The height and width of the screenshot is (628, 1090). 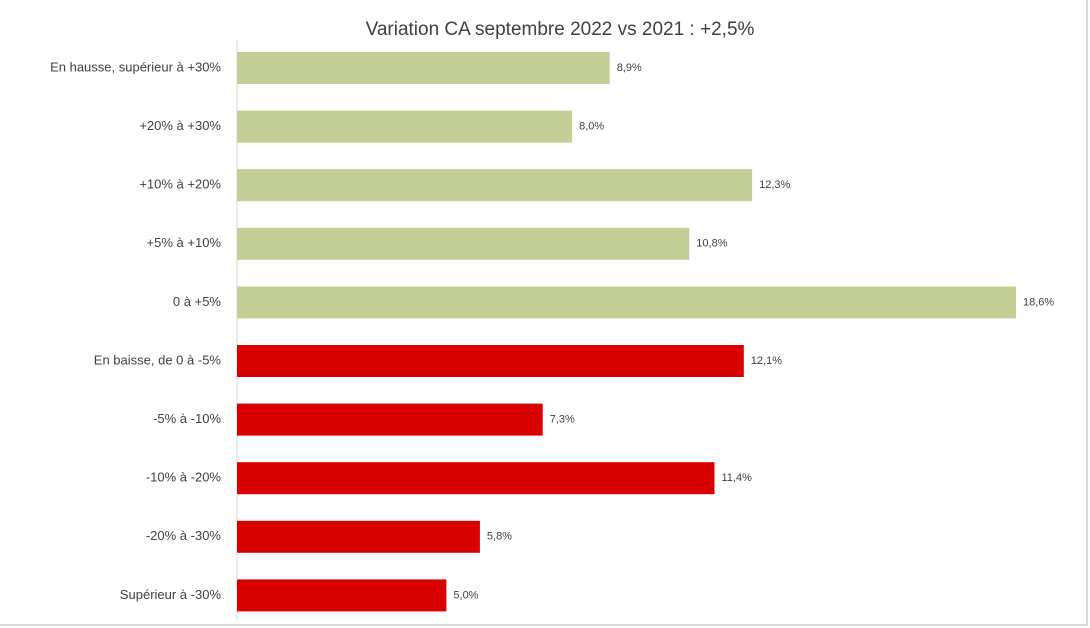 What do you see at coordinates (197, 301) in the screenshot?
I see `category-label: 0 à +5%` at bounding box center [197, 301].